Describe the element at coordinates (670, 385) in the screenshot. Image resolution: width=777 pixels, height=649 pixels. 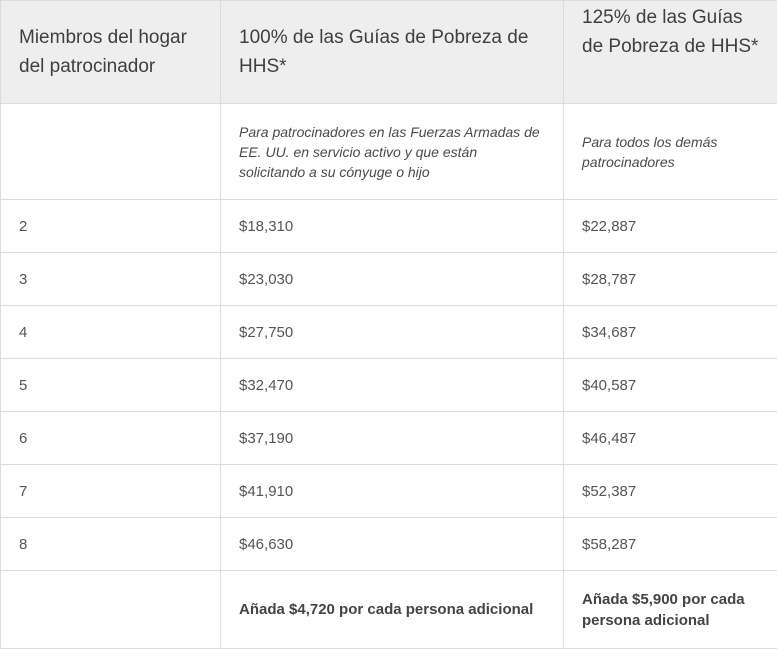
I see `cell-125-percent: $40,587` at that location.